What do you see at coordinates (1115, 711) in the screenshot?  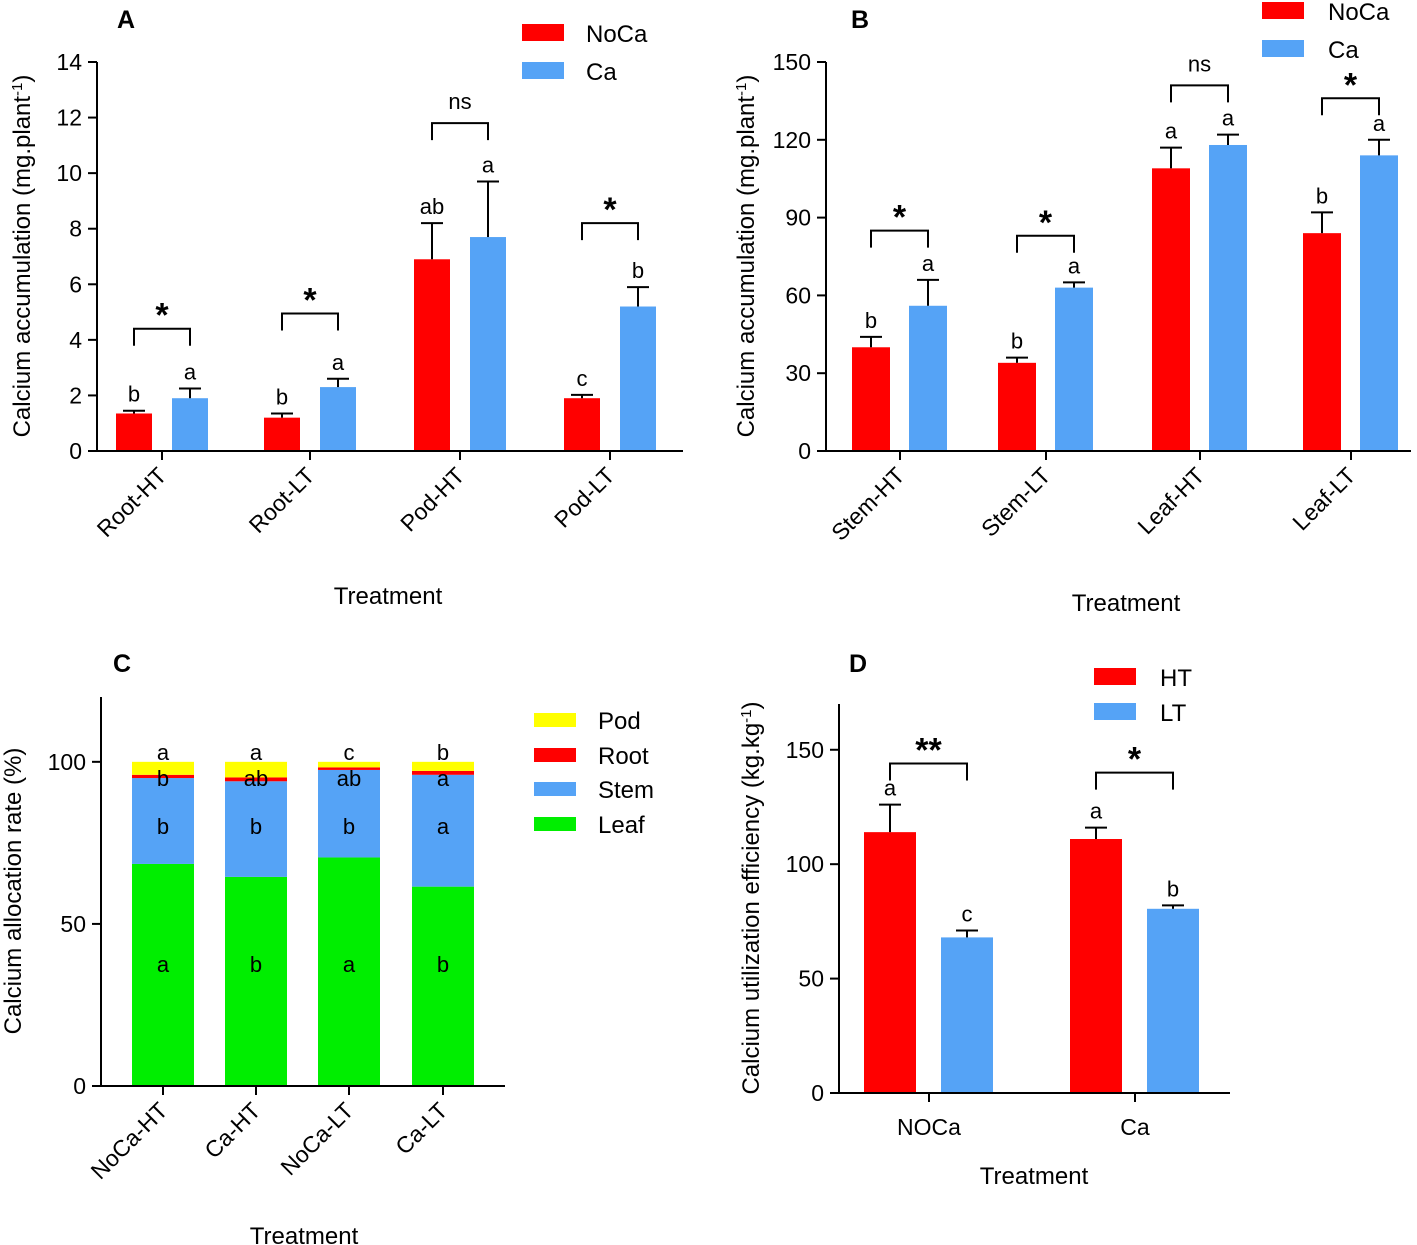 I see `legend-swatch-lt` at bounding box center [1115, 711].